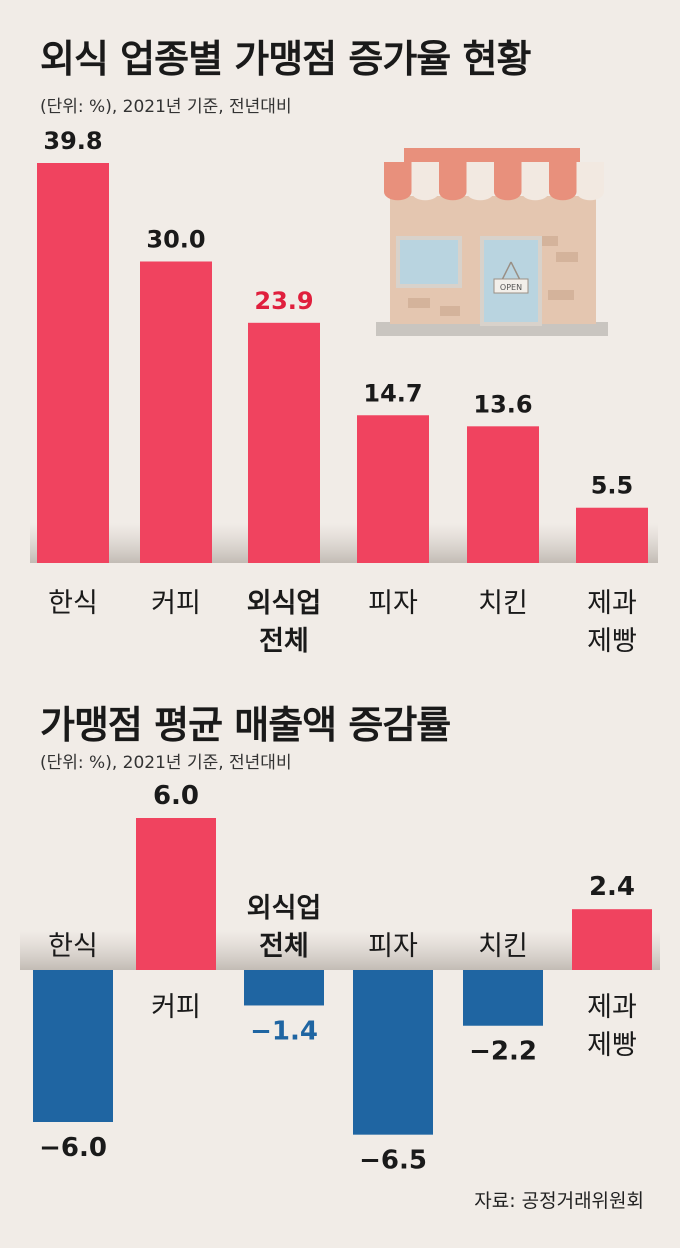 The image size is (680, 1248). What do you see at coordinates (166, 763) in the screenshot?
I see `chart2-unit-note: (단위: %), 2021년 기준, 전년대비` at bounding box center [166, 763].